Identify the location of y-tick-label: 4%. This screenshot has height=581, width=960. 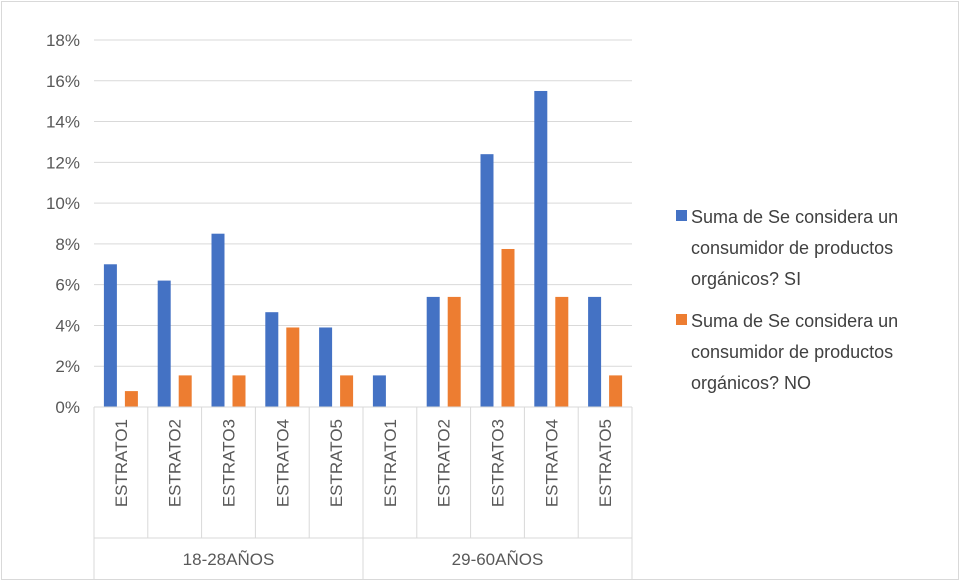
(67, 325).